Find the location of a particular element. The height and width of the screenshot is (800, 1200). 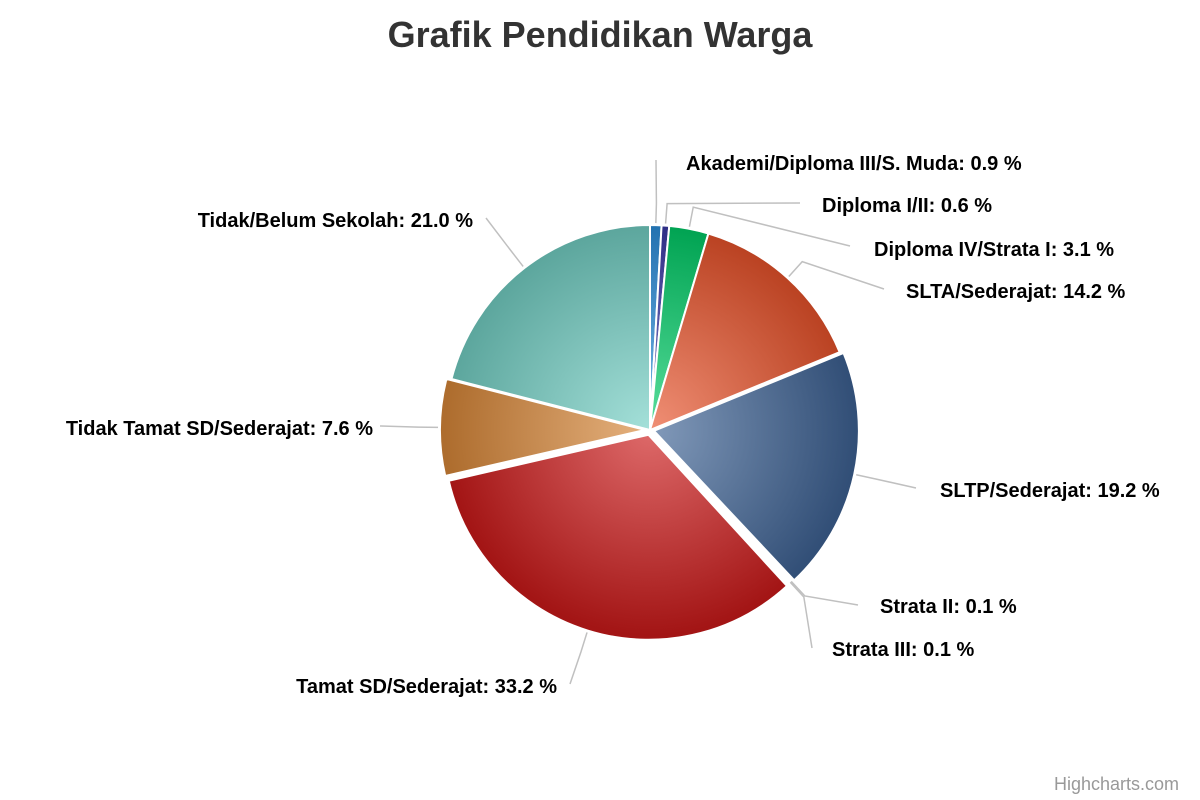

data-label: Akademi/Diploma III/S. Muda: 0.9 % is located at coordinates (854, 164).